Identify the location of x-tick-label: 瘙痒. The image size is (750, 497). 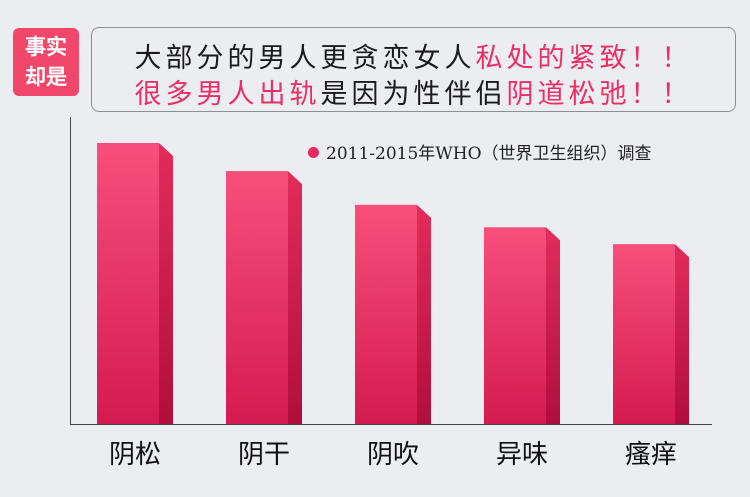
(650, 455).